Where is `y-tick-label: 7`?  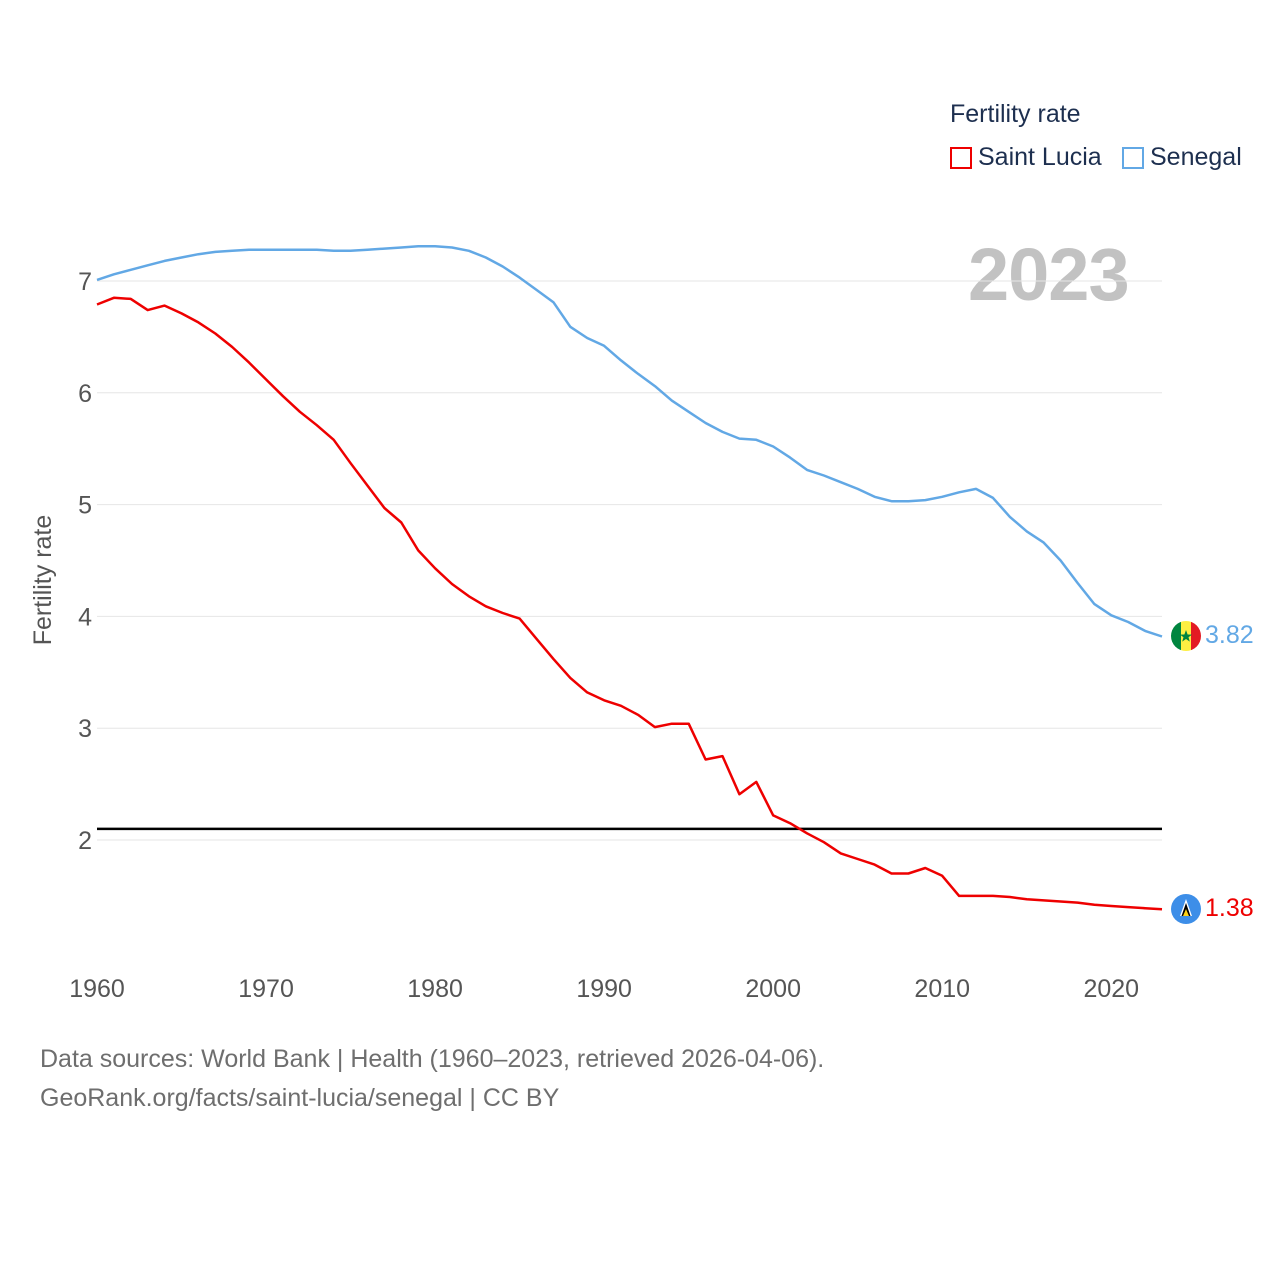
y-tick-label: 7 is located at coordinates (85, 282).